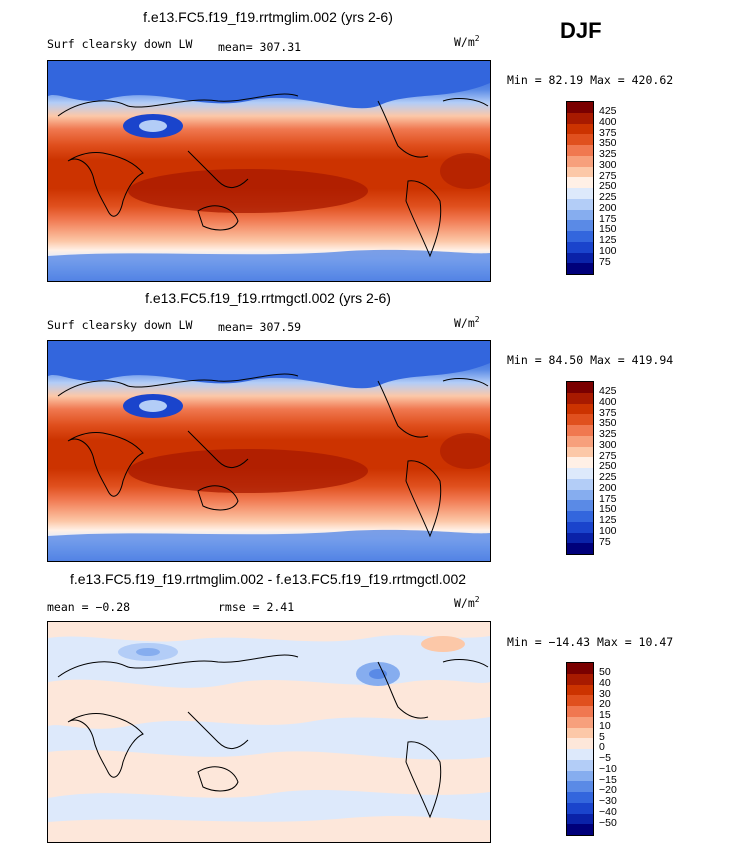 The image size is (733, 847). I want to click on colorbar-1-tick-6: 300, so click(608, 165).